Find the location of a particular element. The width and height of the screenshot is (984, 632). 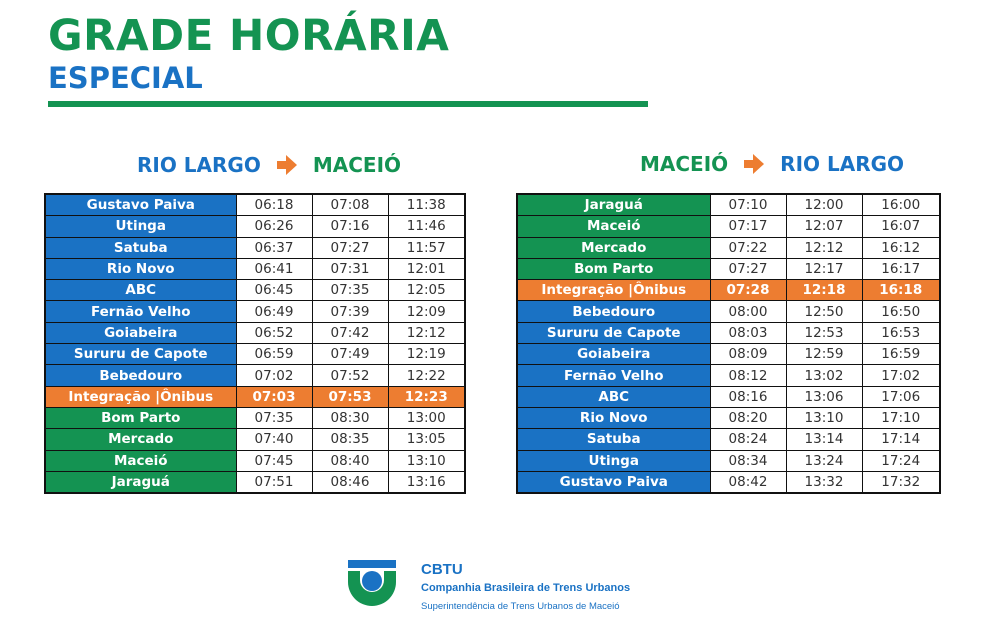

table-row: Bom Parto 07:35 08:30 13:00 is located at coordinates (255, 418).